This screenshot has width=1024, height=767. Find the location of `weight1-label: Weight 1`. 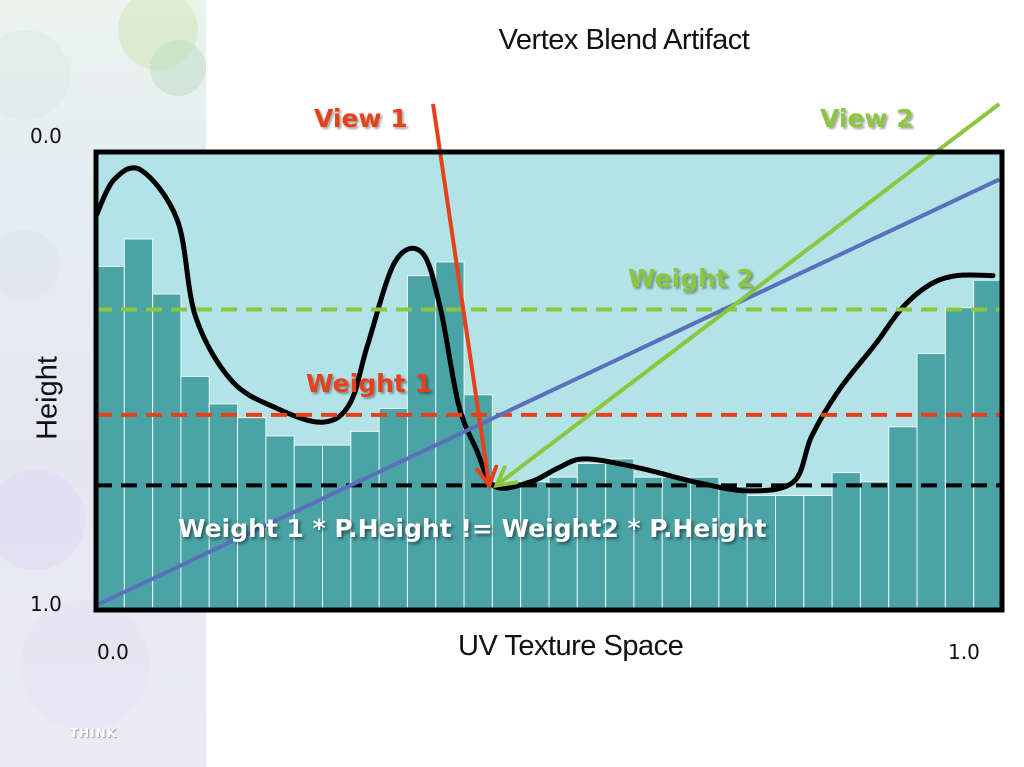

weight1-label: Weight 1 is located at coordinates (369, 383).